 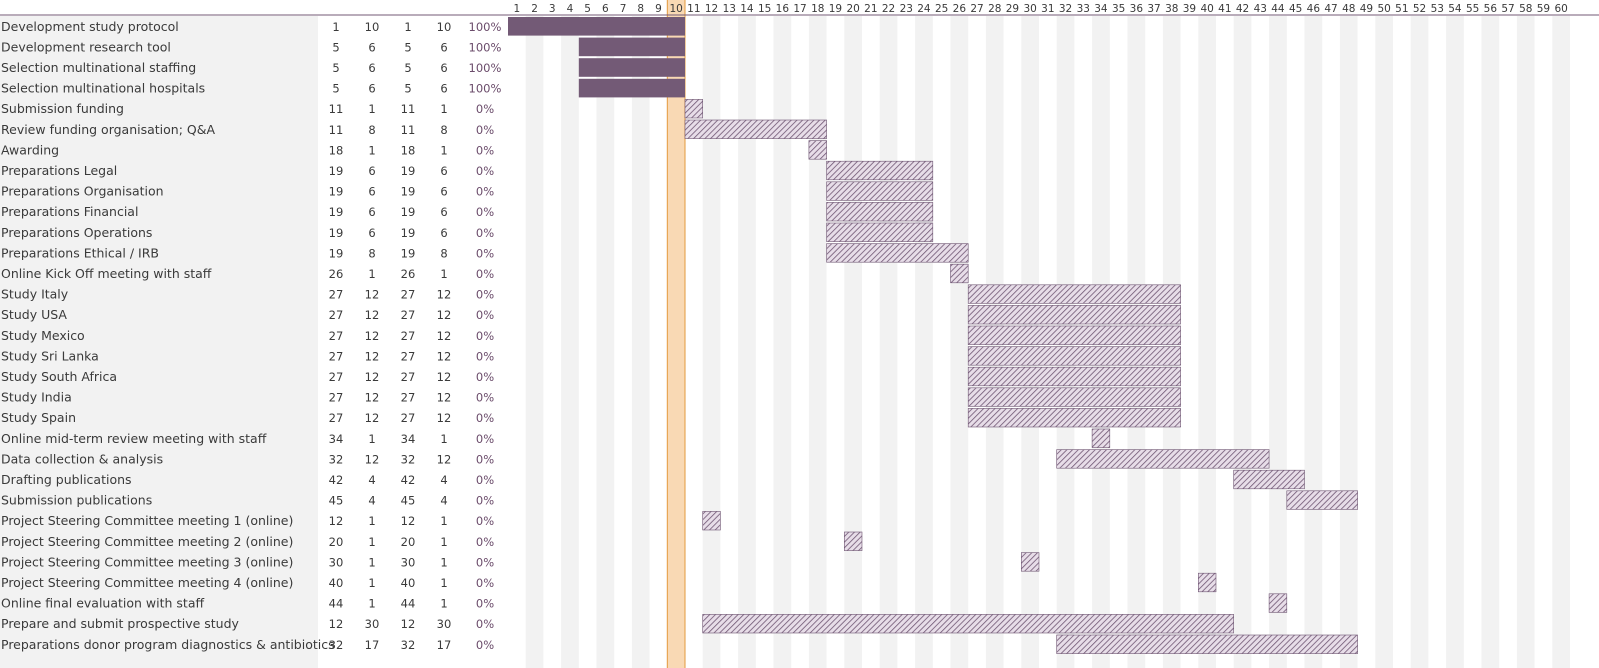 I want to click on actual-duration-value: 10, so click(x=444, y=27).